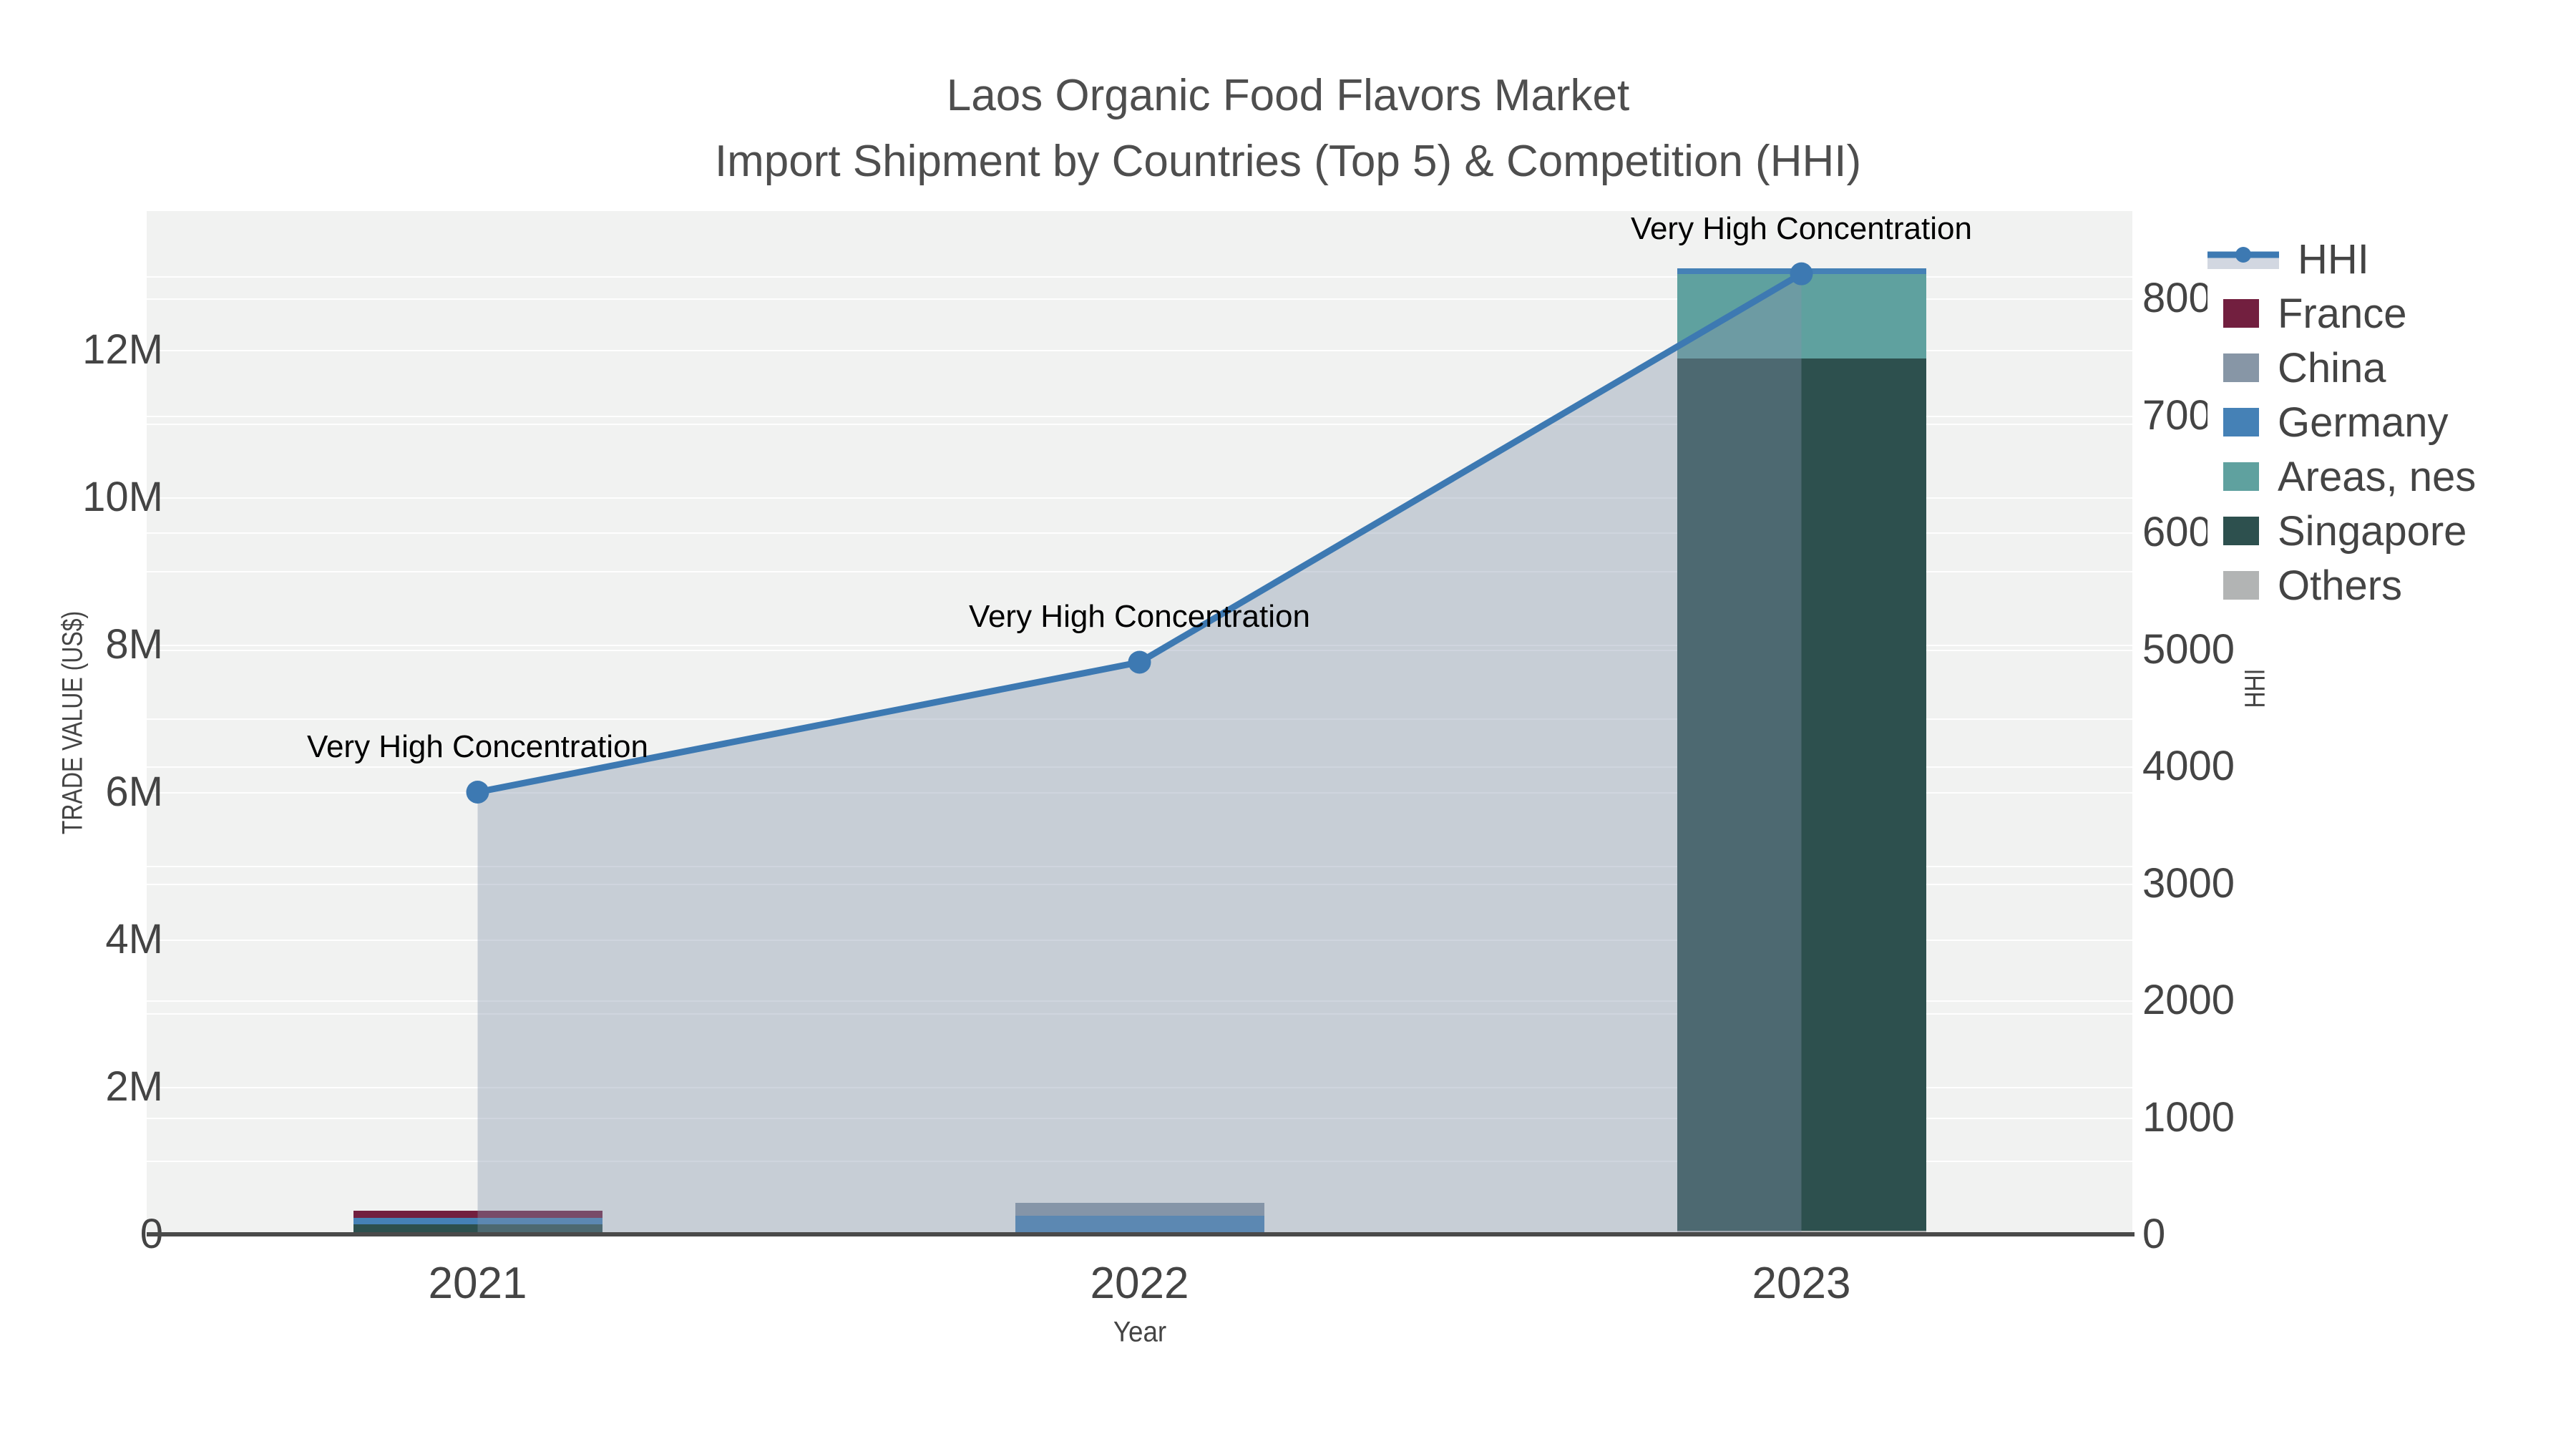 The image size is (2576, 1449). I want to click on right-tick-0: 0, so click(2154, 1234).